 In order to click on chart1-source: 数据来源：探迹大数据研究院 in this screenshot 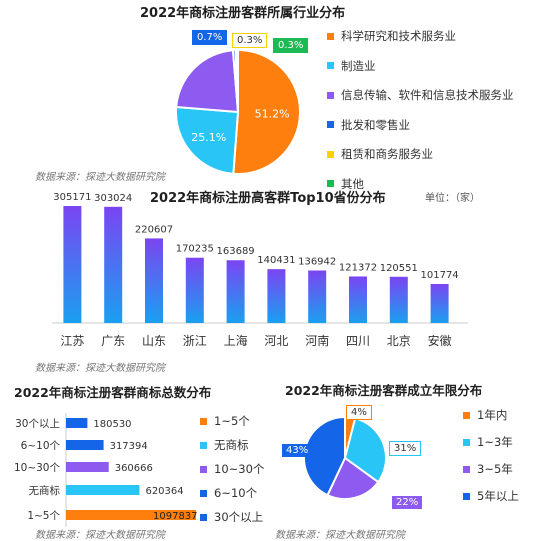, I will do `click(100, 177)`.